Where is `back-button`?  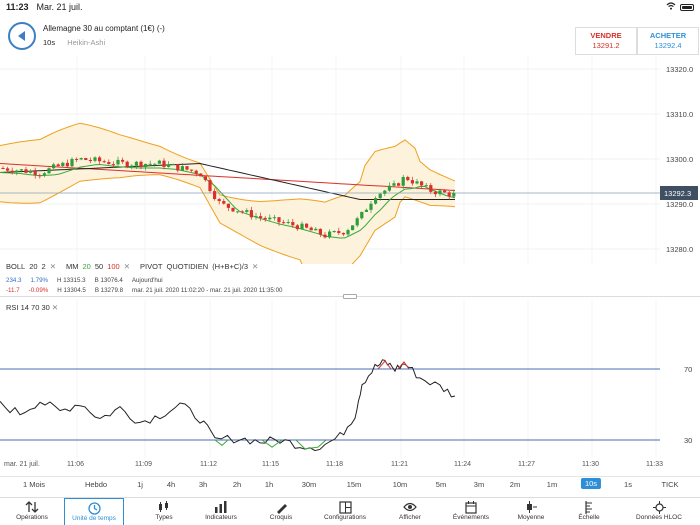
back-button is located at coordinates (22, 36).